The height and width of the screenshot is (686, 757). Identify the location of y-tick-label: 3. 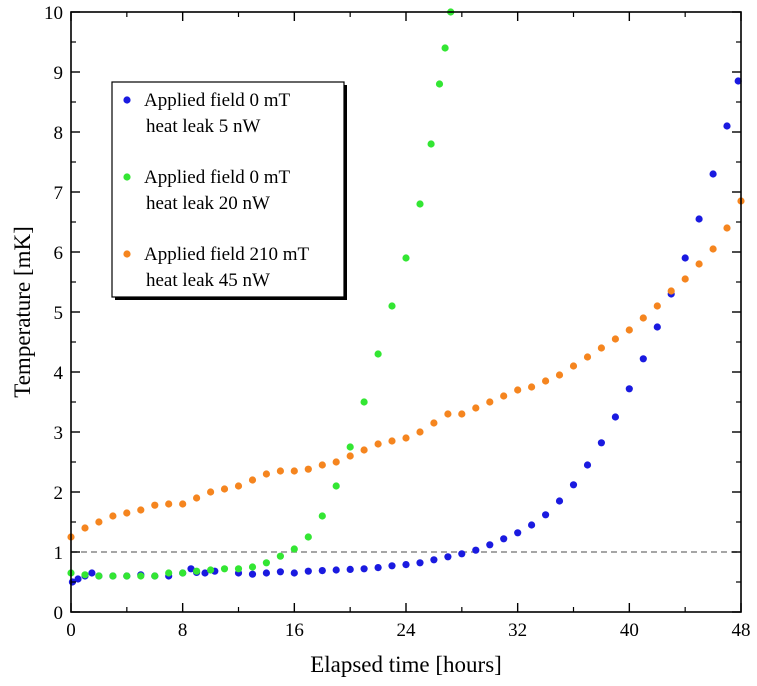
(59, 433).